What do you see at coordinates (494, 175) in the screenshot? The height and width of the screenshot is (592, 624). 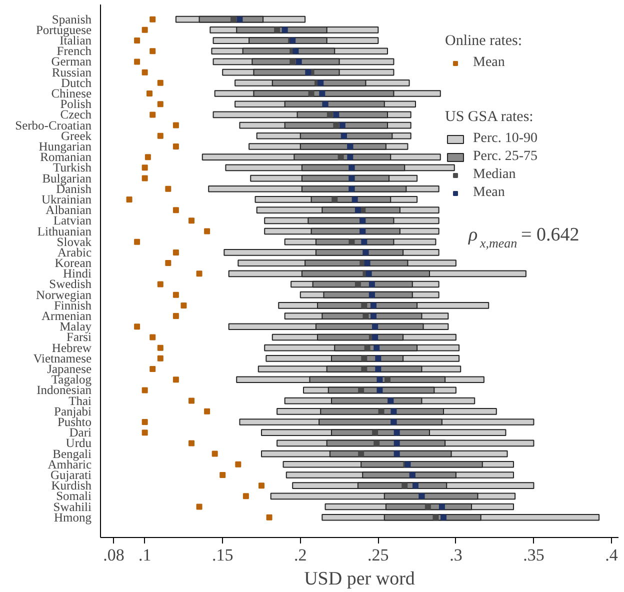 I see `legend-label: Median` at bounding box center [494, 175].